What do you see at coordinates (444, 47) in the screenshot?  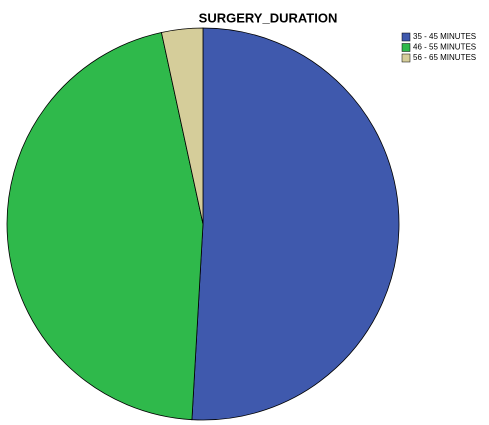 I see `legend-label: 46 - 55 MINUTES` at bounding box center [444, 47].